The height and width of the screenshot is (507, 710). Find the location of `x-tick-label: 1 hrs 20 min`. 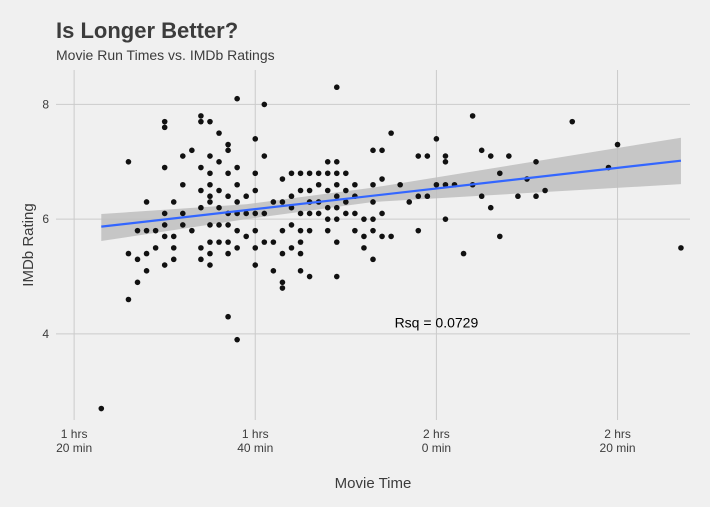

x-tick-label: 1 hrs 20 min is located at coordinates (74, 441).